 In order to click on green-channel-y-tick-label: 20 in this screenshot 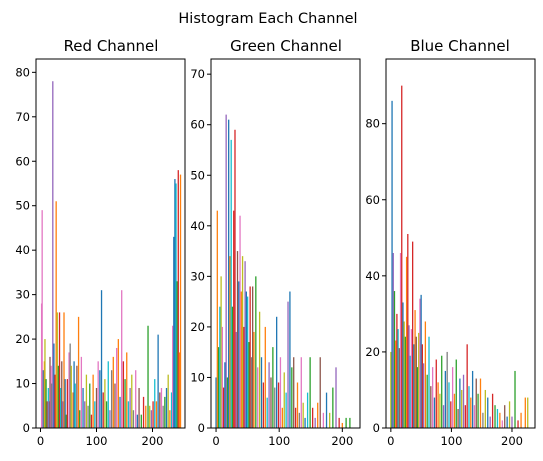, I will do `click(197, 327)`.